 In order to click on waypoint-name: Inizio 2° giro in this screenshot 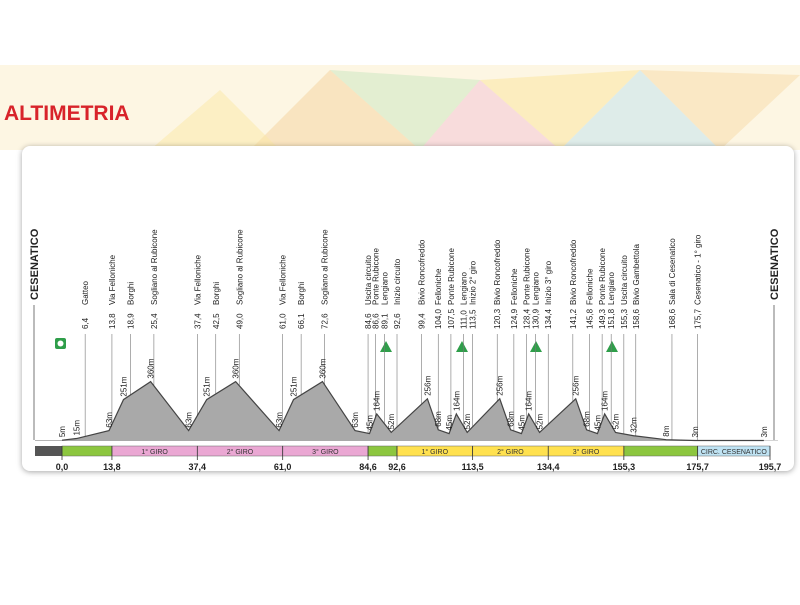, I will do `click(473, 282)`.